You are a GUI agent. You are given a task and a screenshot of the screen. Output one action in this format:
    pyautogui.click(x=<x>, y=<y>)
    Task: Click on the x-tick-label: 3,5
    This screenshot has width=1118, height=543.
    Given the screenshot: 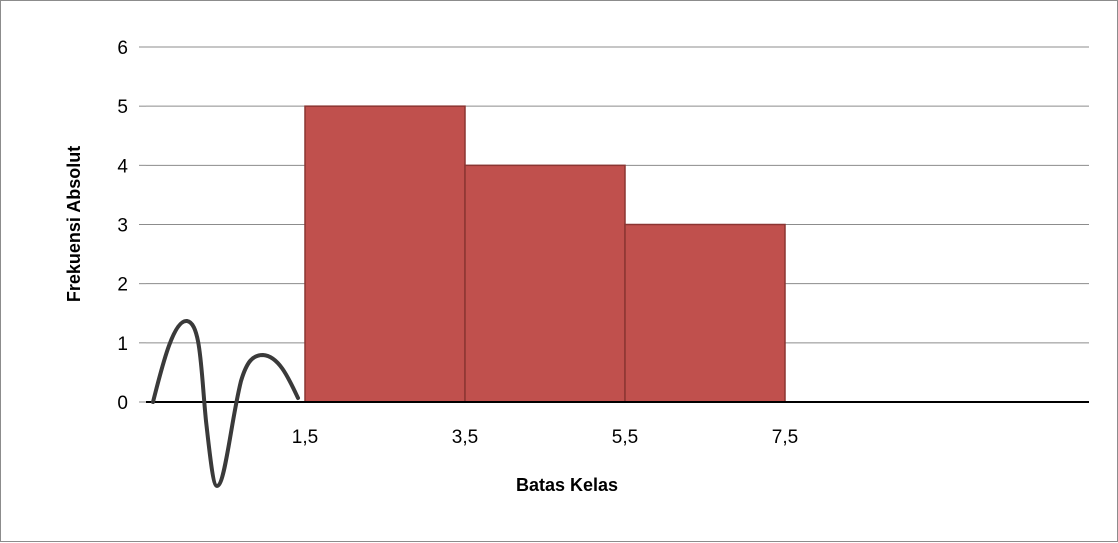 What is the action you would take?
    pyautogui.click(x=465, y=437)
    